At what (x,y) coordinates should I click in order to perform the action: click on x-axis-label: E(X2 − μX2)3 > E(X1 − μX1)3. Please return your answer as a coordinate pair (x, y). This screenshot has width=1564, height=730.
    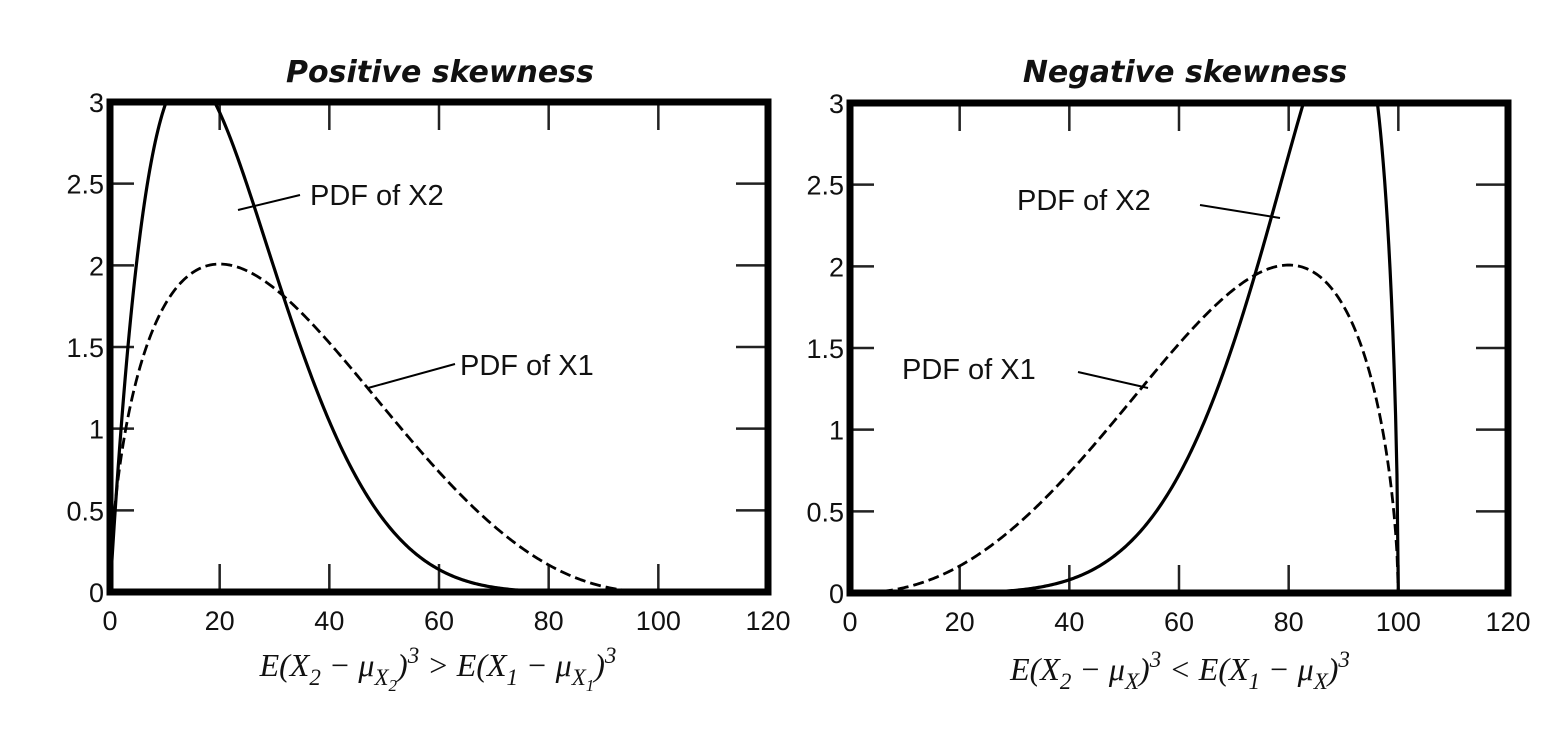
    Looking at the image, I should click on (438, 669).